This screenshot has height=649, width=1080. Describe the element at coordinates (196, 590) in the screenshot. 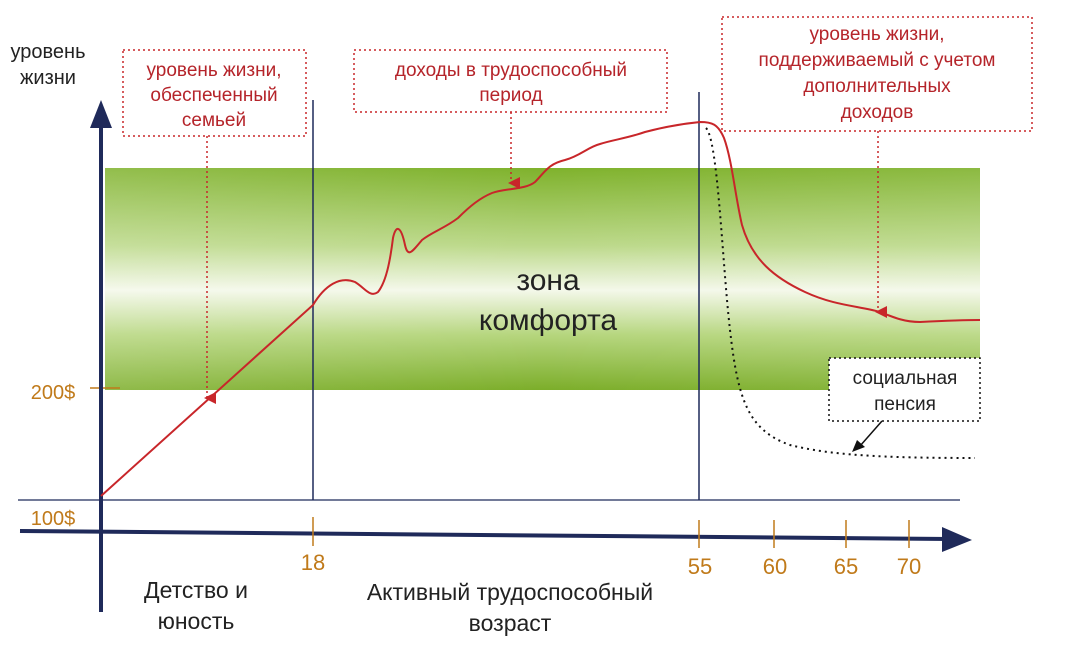

I see `period-childhood-line1: Детство и` at that location.